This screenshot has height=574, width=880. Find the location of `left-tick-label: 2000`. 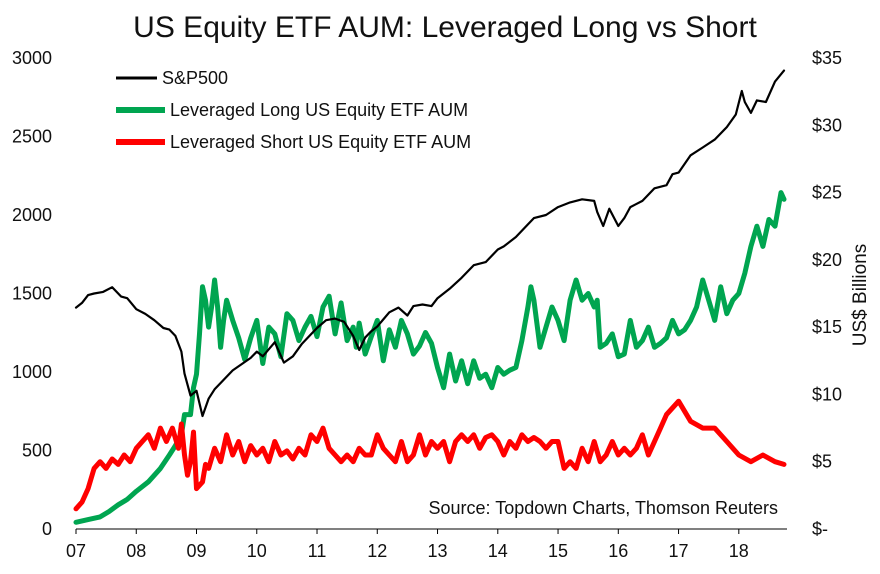

left-tick-label: 2000 is located at coordinates (32, 215).